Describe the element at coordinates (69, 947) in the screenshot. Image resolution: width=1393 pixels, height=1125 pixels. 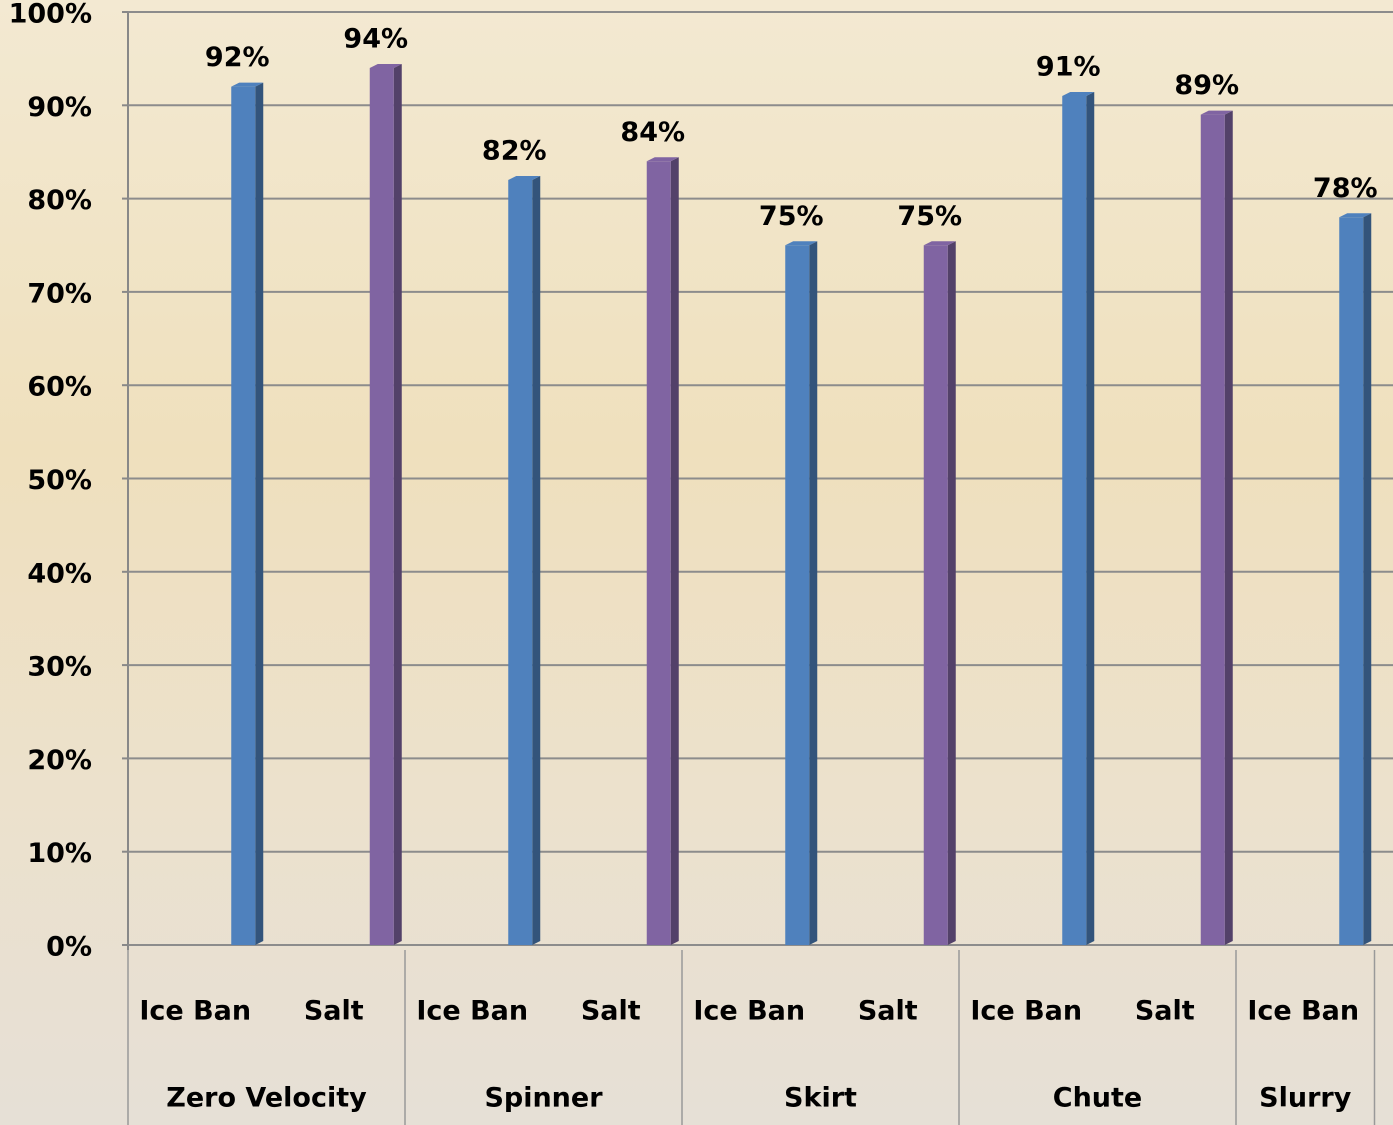
I see `y-tick-label: 0%` at that location.